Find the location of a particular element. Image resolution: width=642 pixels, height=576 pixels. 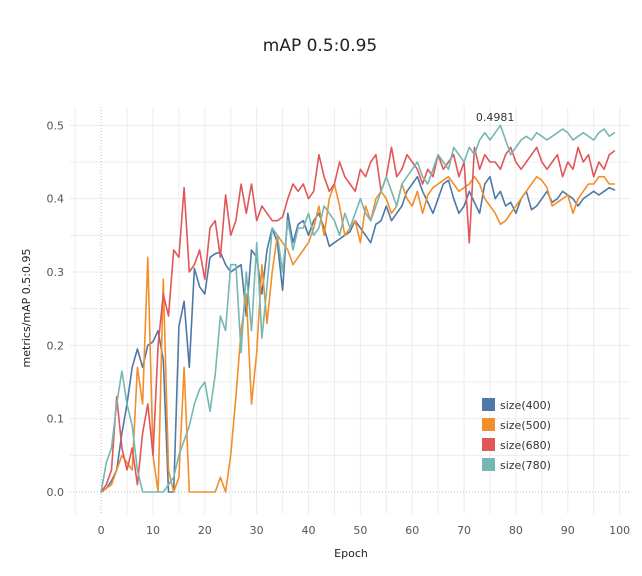

y-axis-label: metrics/mAP 0.5:0.95 is located at coordinates (26, 308).